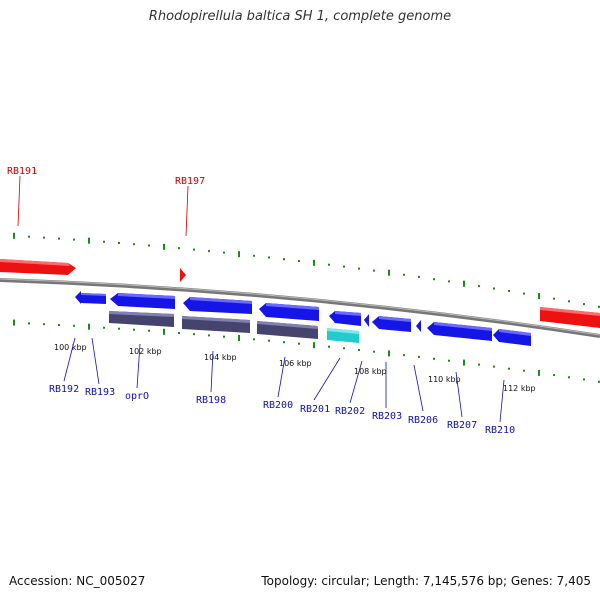 The image size is (600, 600). Describe the element at coordinates (183, 275) in the screenshot. I see `highlight-gene-rb197-marker` at that location.